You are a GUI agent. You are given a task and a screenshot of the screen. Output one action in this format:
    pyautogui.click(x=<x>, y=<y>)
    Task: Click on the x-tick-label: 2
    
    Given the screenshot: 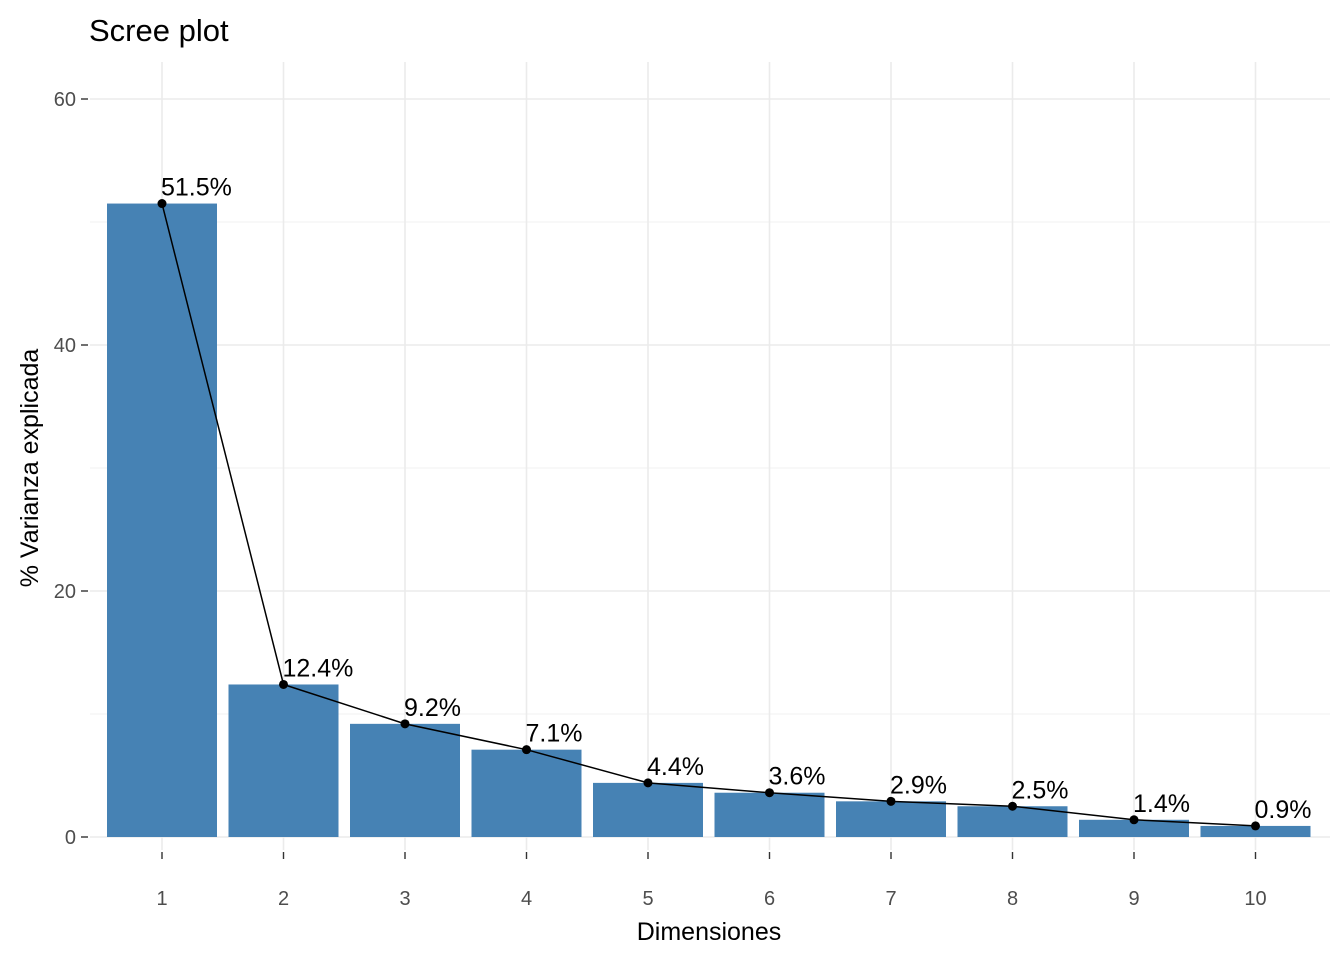 What is the action you would take?
    pyautogui.click(x=283, y=899)
    